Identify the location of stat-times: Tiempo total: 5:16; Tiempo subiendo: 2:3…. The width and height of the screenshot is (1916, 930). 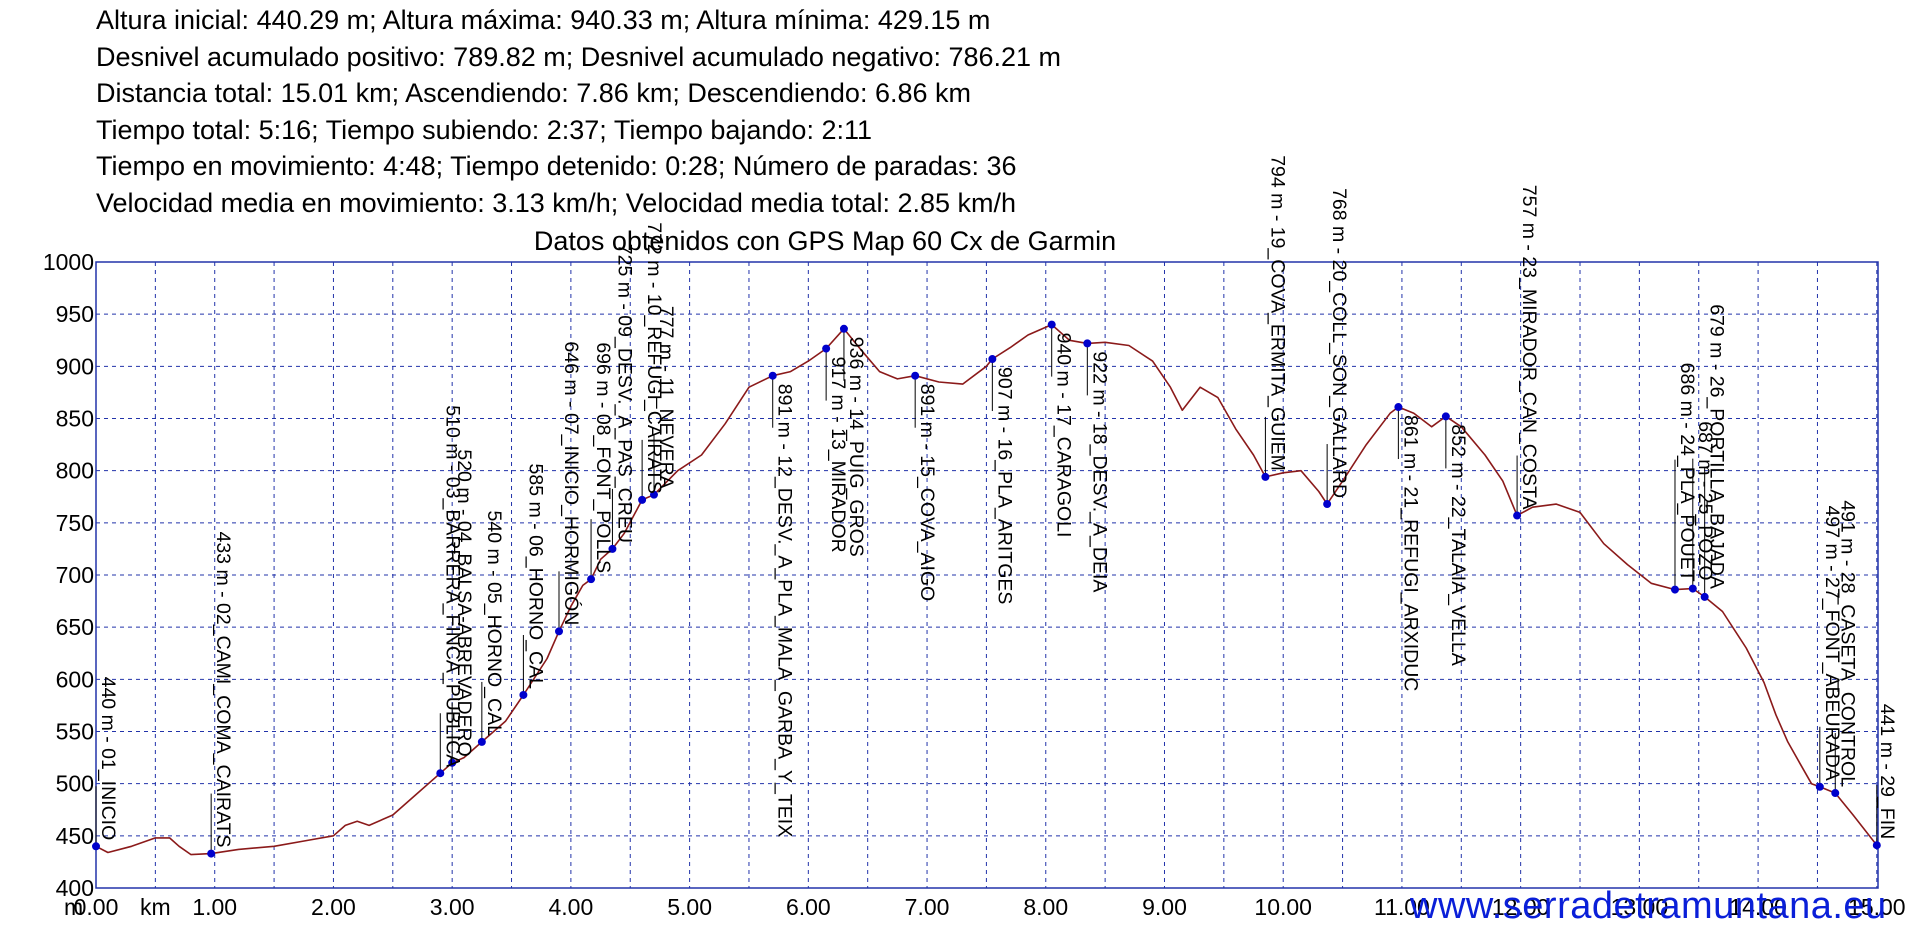
(484, 129).